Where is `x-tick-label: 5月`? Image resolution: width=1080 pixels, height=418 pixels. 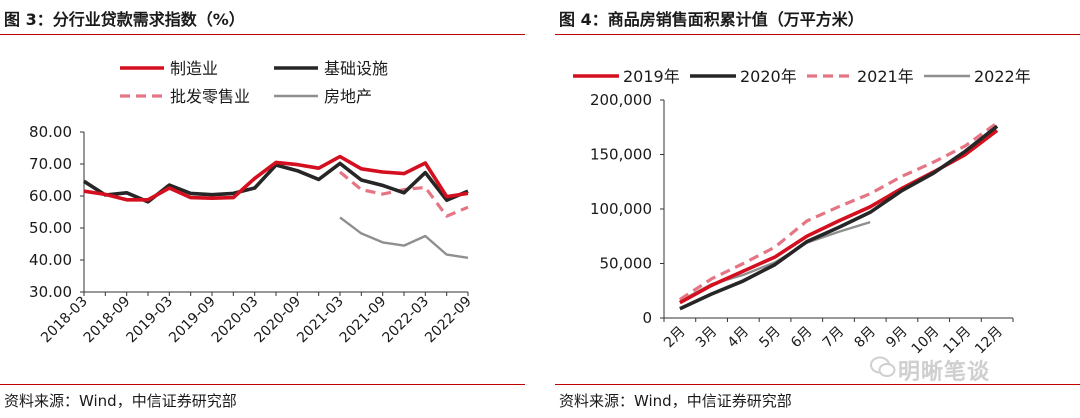 x-tick-label: 5月 is located at coordinates (770, 338).